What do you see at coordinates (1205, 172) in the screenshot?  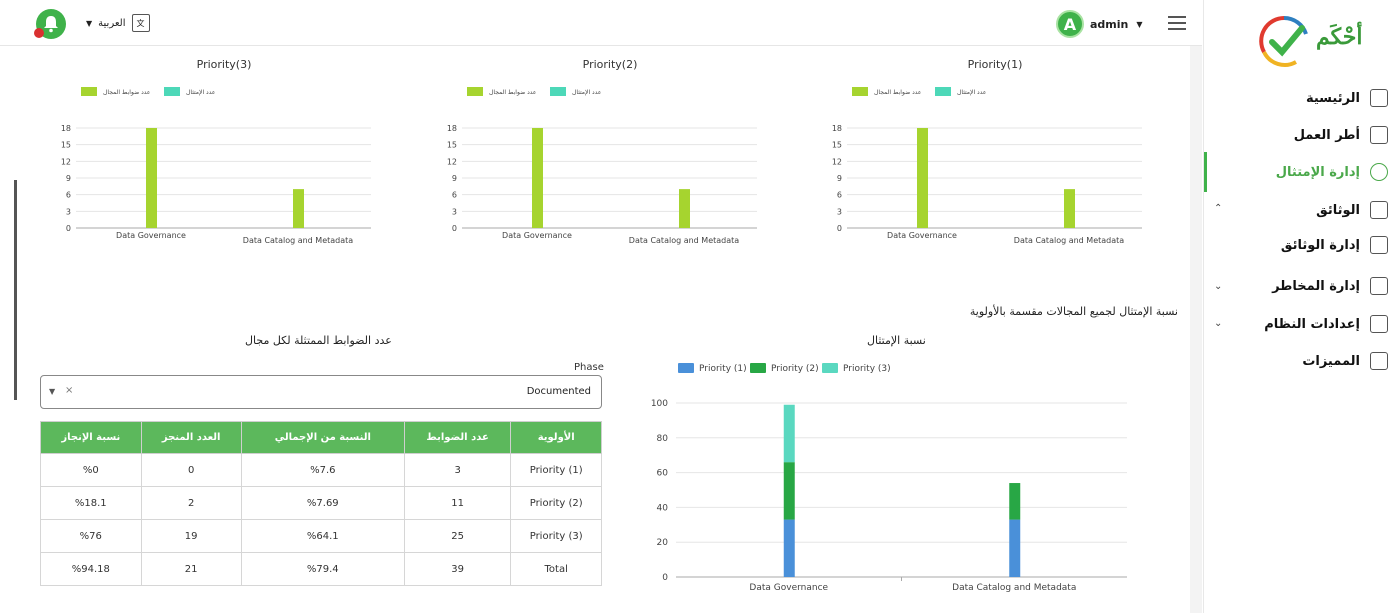 I see `active-indicator` at bounding box center [1205, 172].